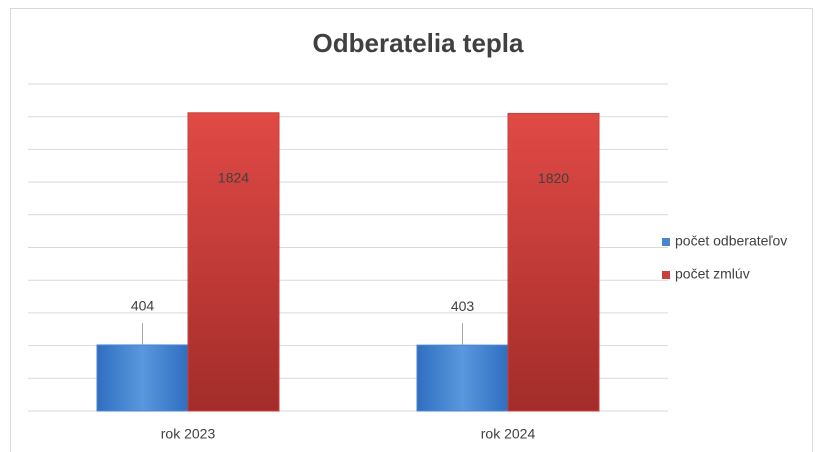 The height and width of the screenshot is (452, 815). What do you see at coordinates (143, 306) in the screenshot?
I see `data-label: 404` at bounding box center [143, 306].